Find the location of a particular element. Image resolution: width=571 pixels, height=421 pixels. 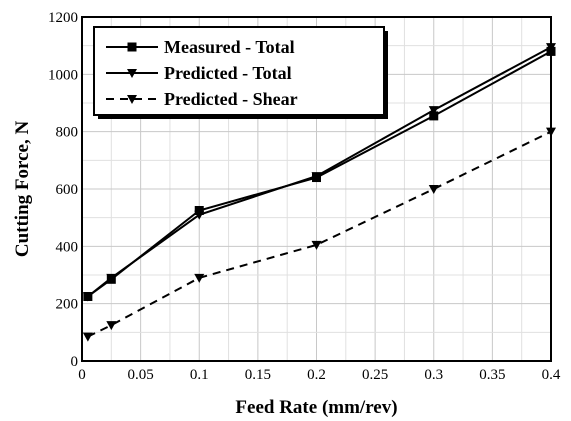

x-tick-label: 0.4 is located at coordinates (551, 375).